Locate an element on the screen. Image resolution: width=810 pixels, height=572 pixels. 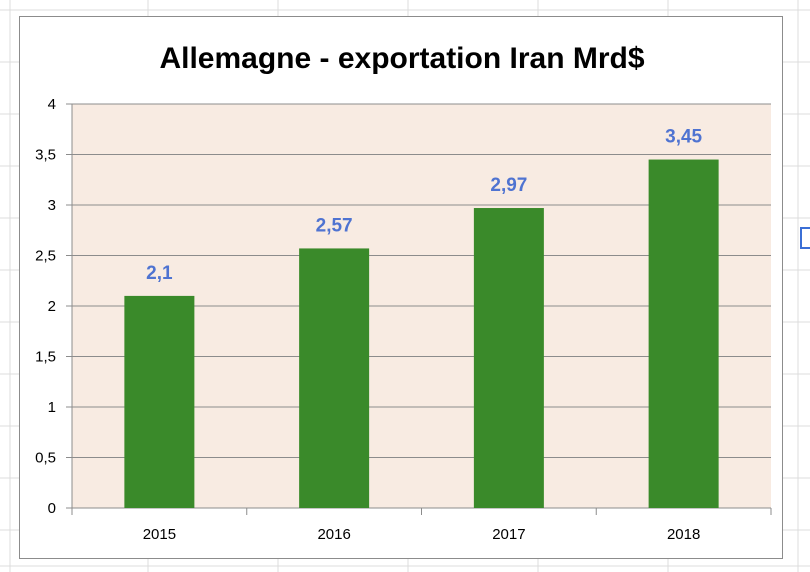
chart-title: Allemagne - exportation Iran Mrd$ is located at coordinates (401, 58).